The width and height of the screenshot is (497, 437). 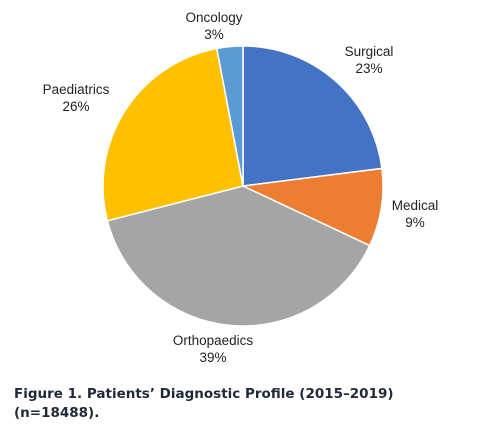 What do you see at coordinates (312, 116) in the screenshot?
I see `slice-surgical` at bounding box center [312, 116].